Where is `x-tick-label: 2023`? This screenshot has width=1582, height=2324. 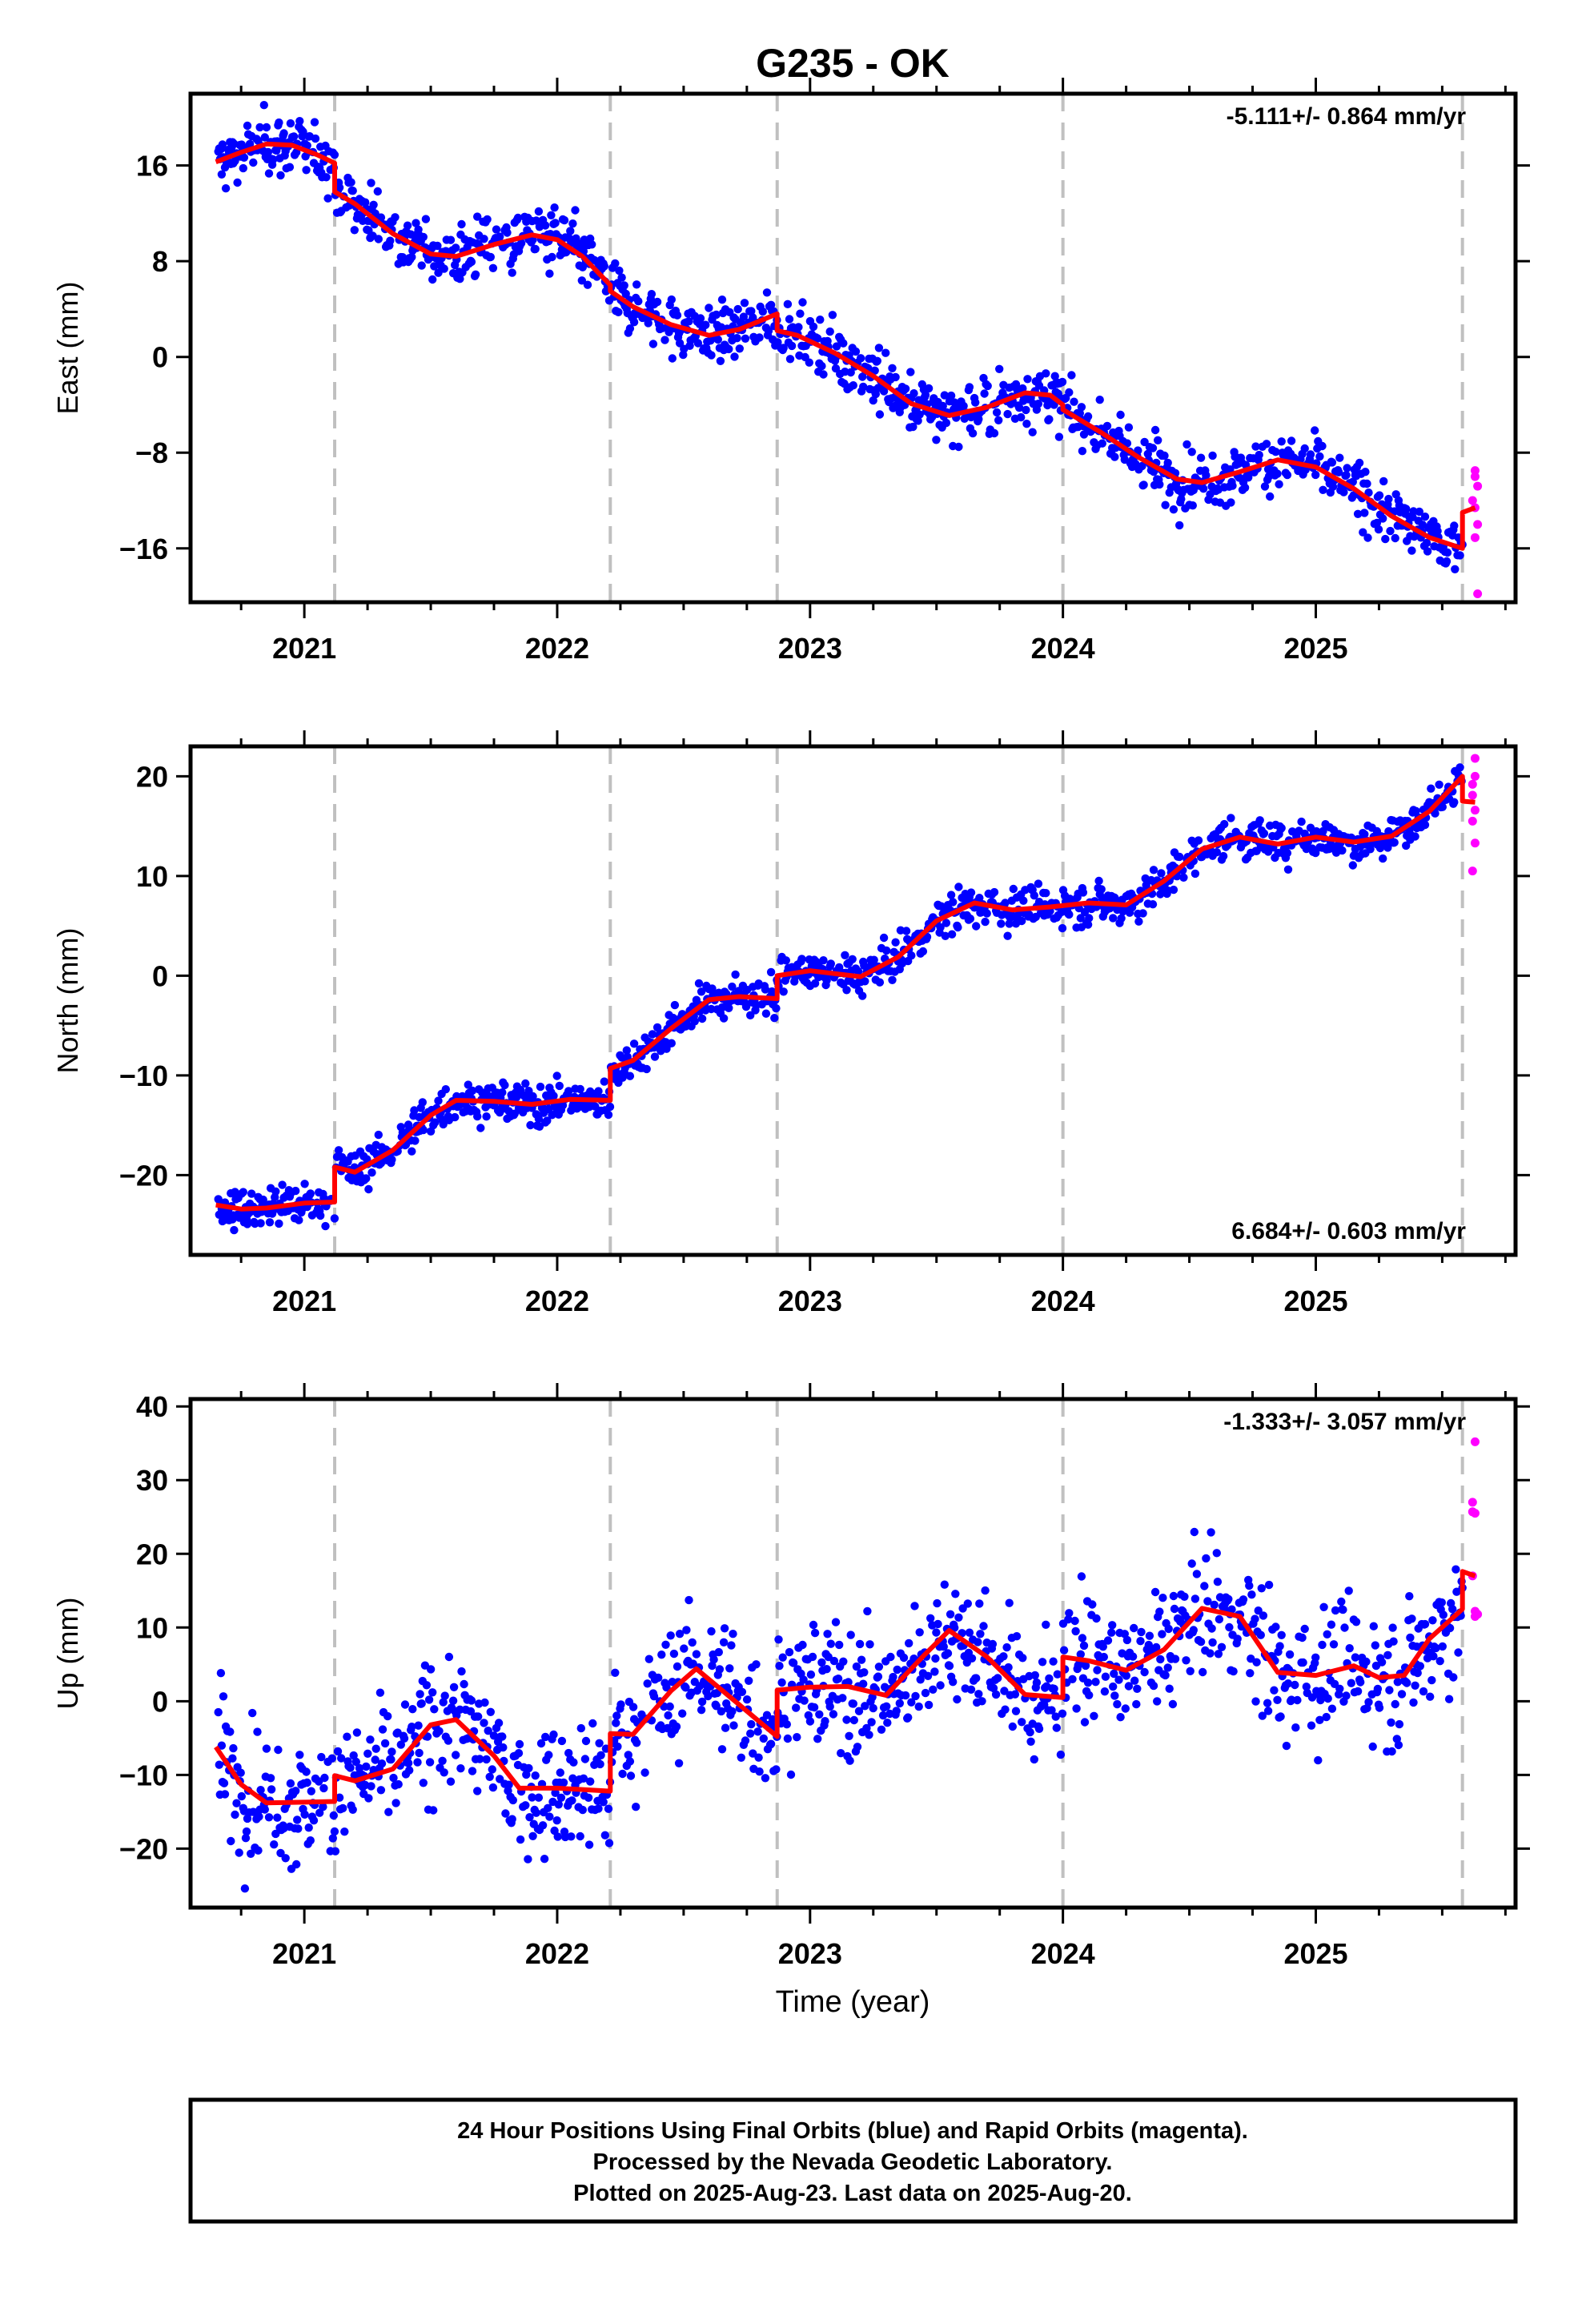
x-tick-label: 2023 is located at coordinates (810, 1953).